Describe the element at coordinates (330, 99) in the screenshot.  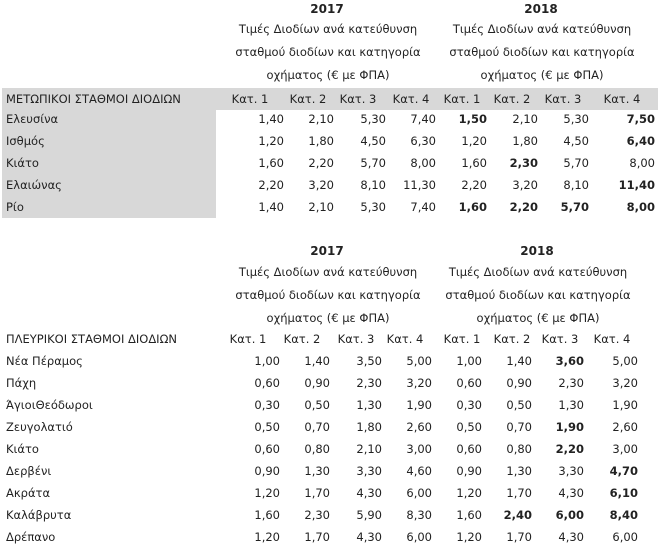
I see `header-band` at that location.